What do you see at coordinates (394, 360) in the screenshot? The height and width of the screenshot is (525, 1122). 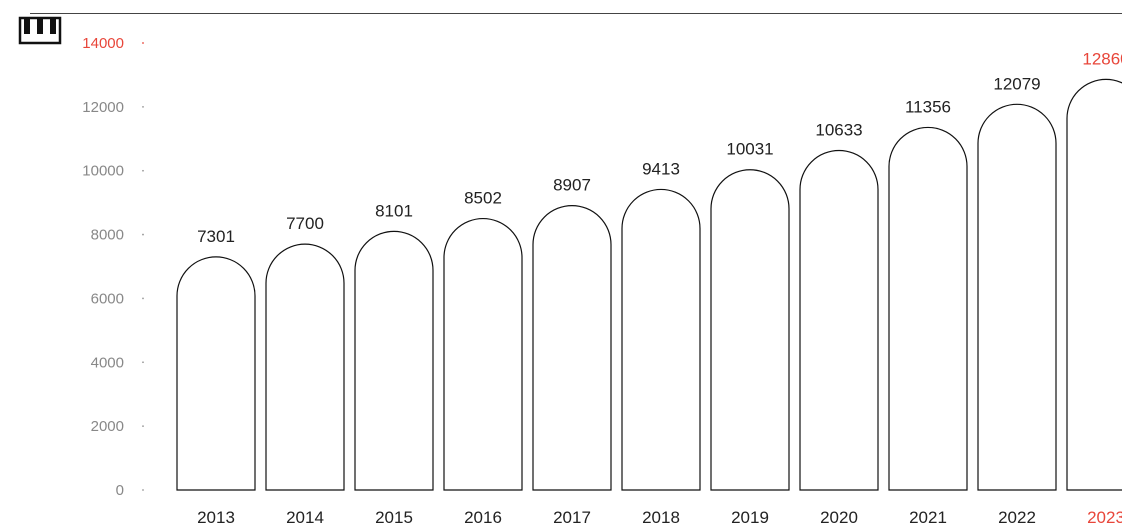 I see `bar-2015` at bounding box center [394, 360].